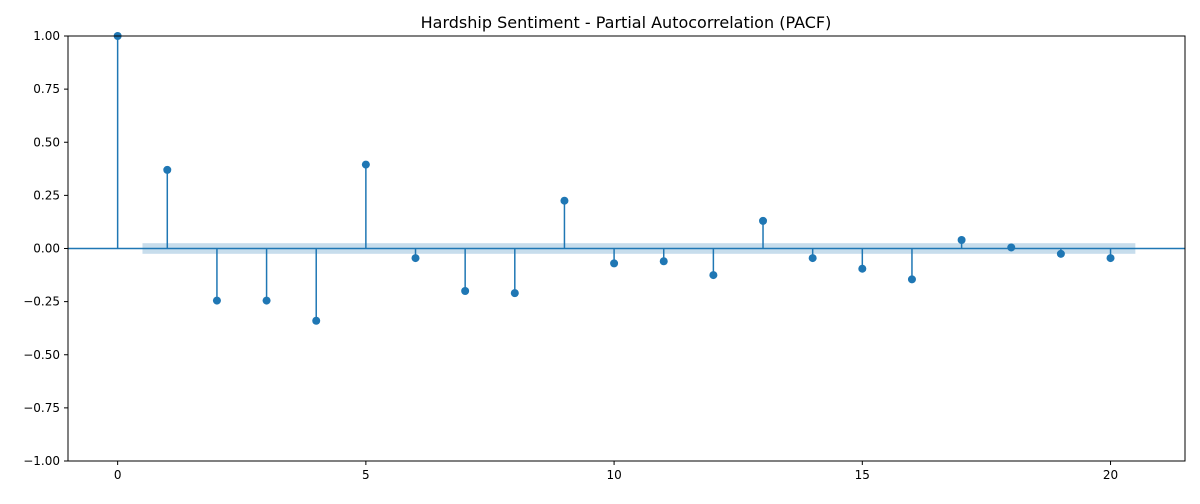 This screenshot has width=1200, height=504. I want to click on x-tick-label: 0, so click(118, 475).